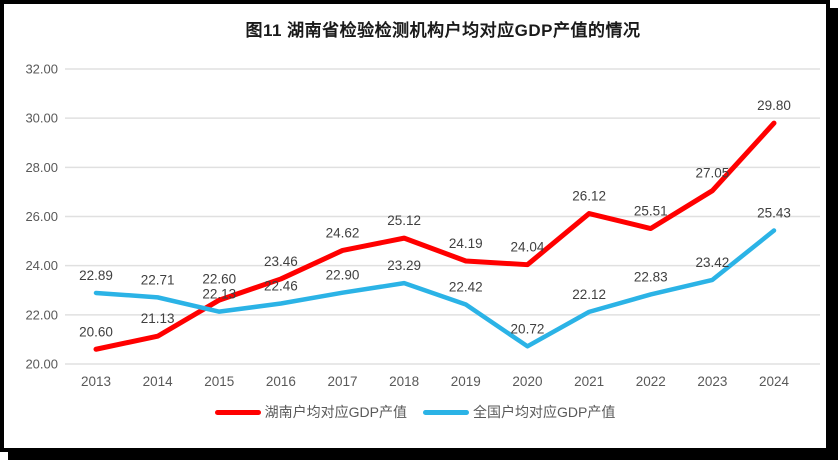 This screenshot has width=838, height=464. I want to click on data-label-series-1: 22.42, so click(466, 287).